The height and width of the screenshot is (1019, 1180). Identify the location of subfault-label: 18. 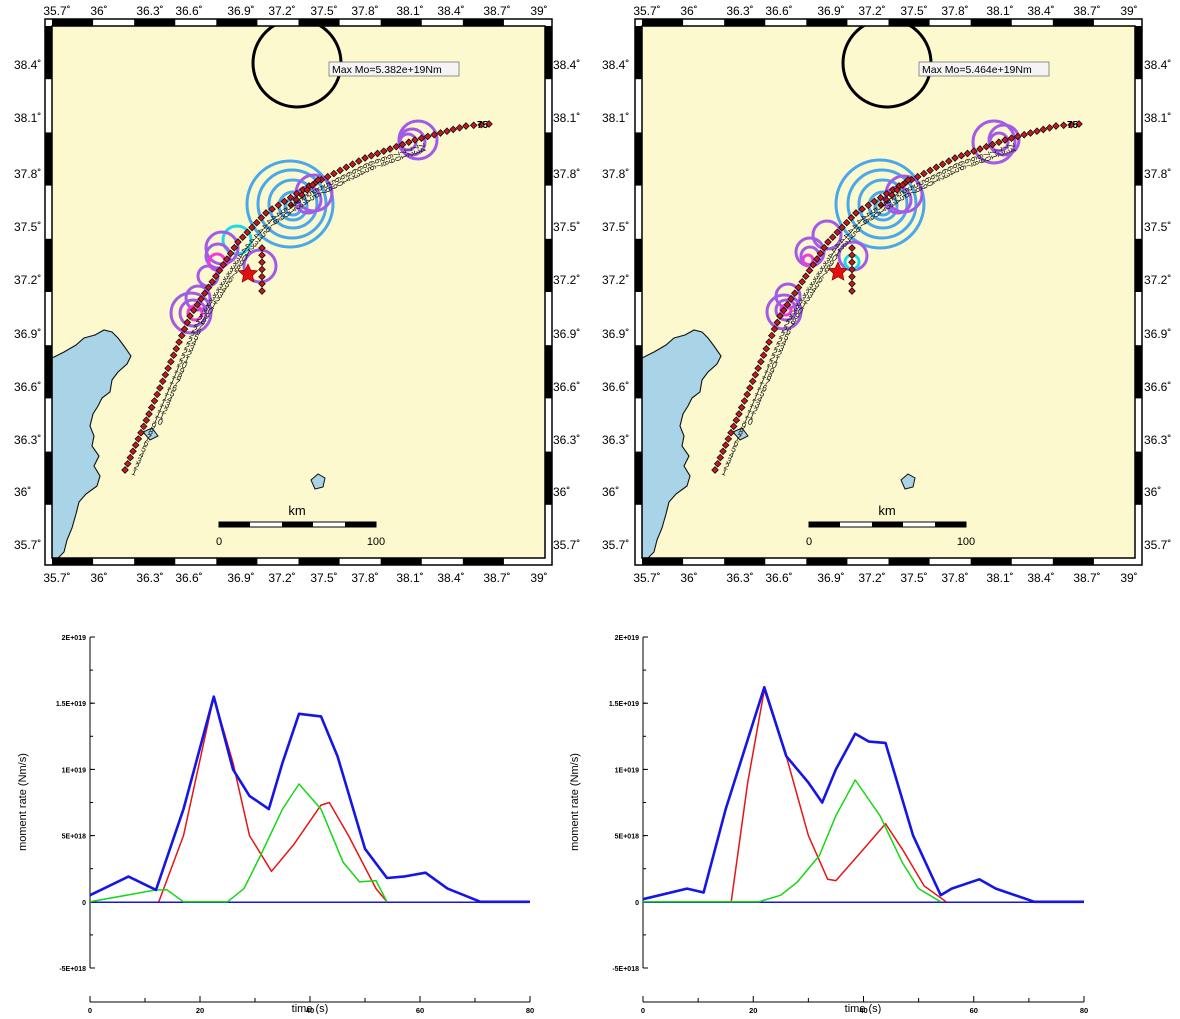
(177, 375).